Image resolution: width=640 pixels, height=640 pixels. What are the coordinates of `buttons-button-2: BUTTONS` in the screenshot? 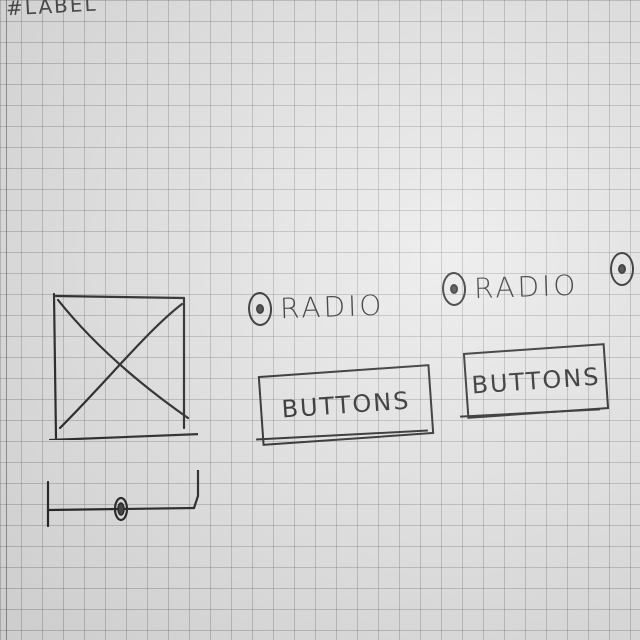 It's located at (536, 381).